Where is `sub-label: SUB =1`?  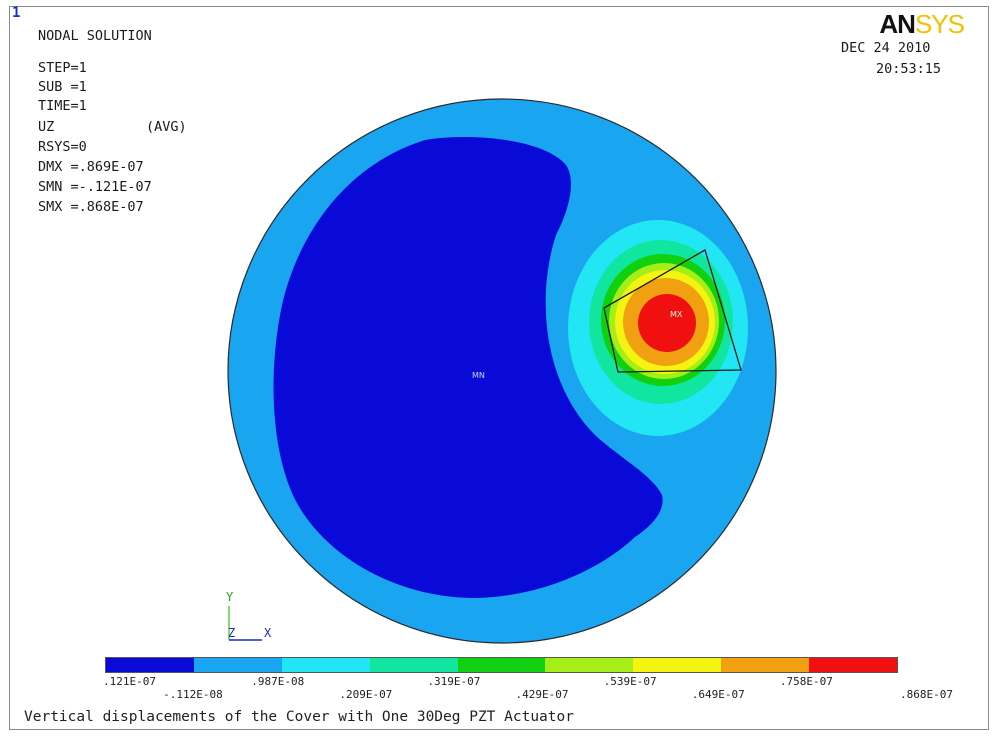 sub-label: SUB =1 is located at coordinates (62, 87).